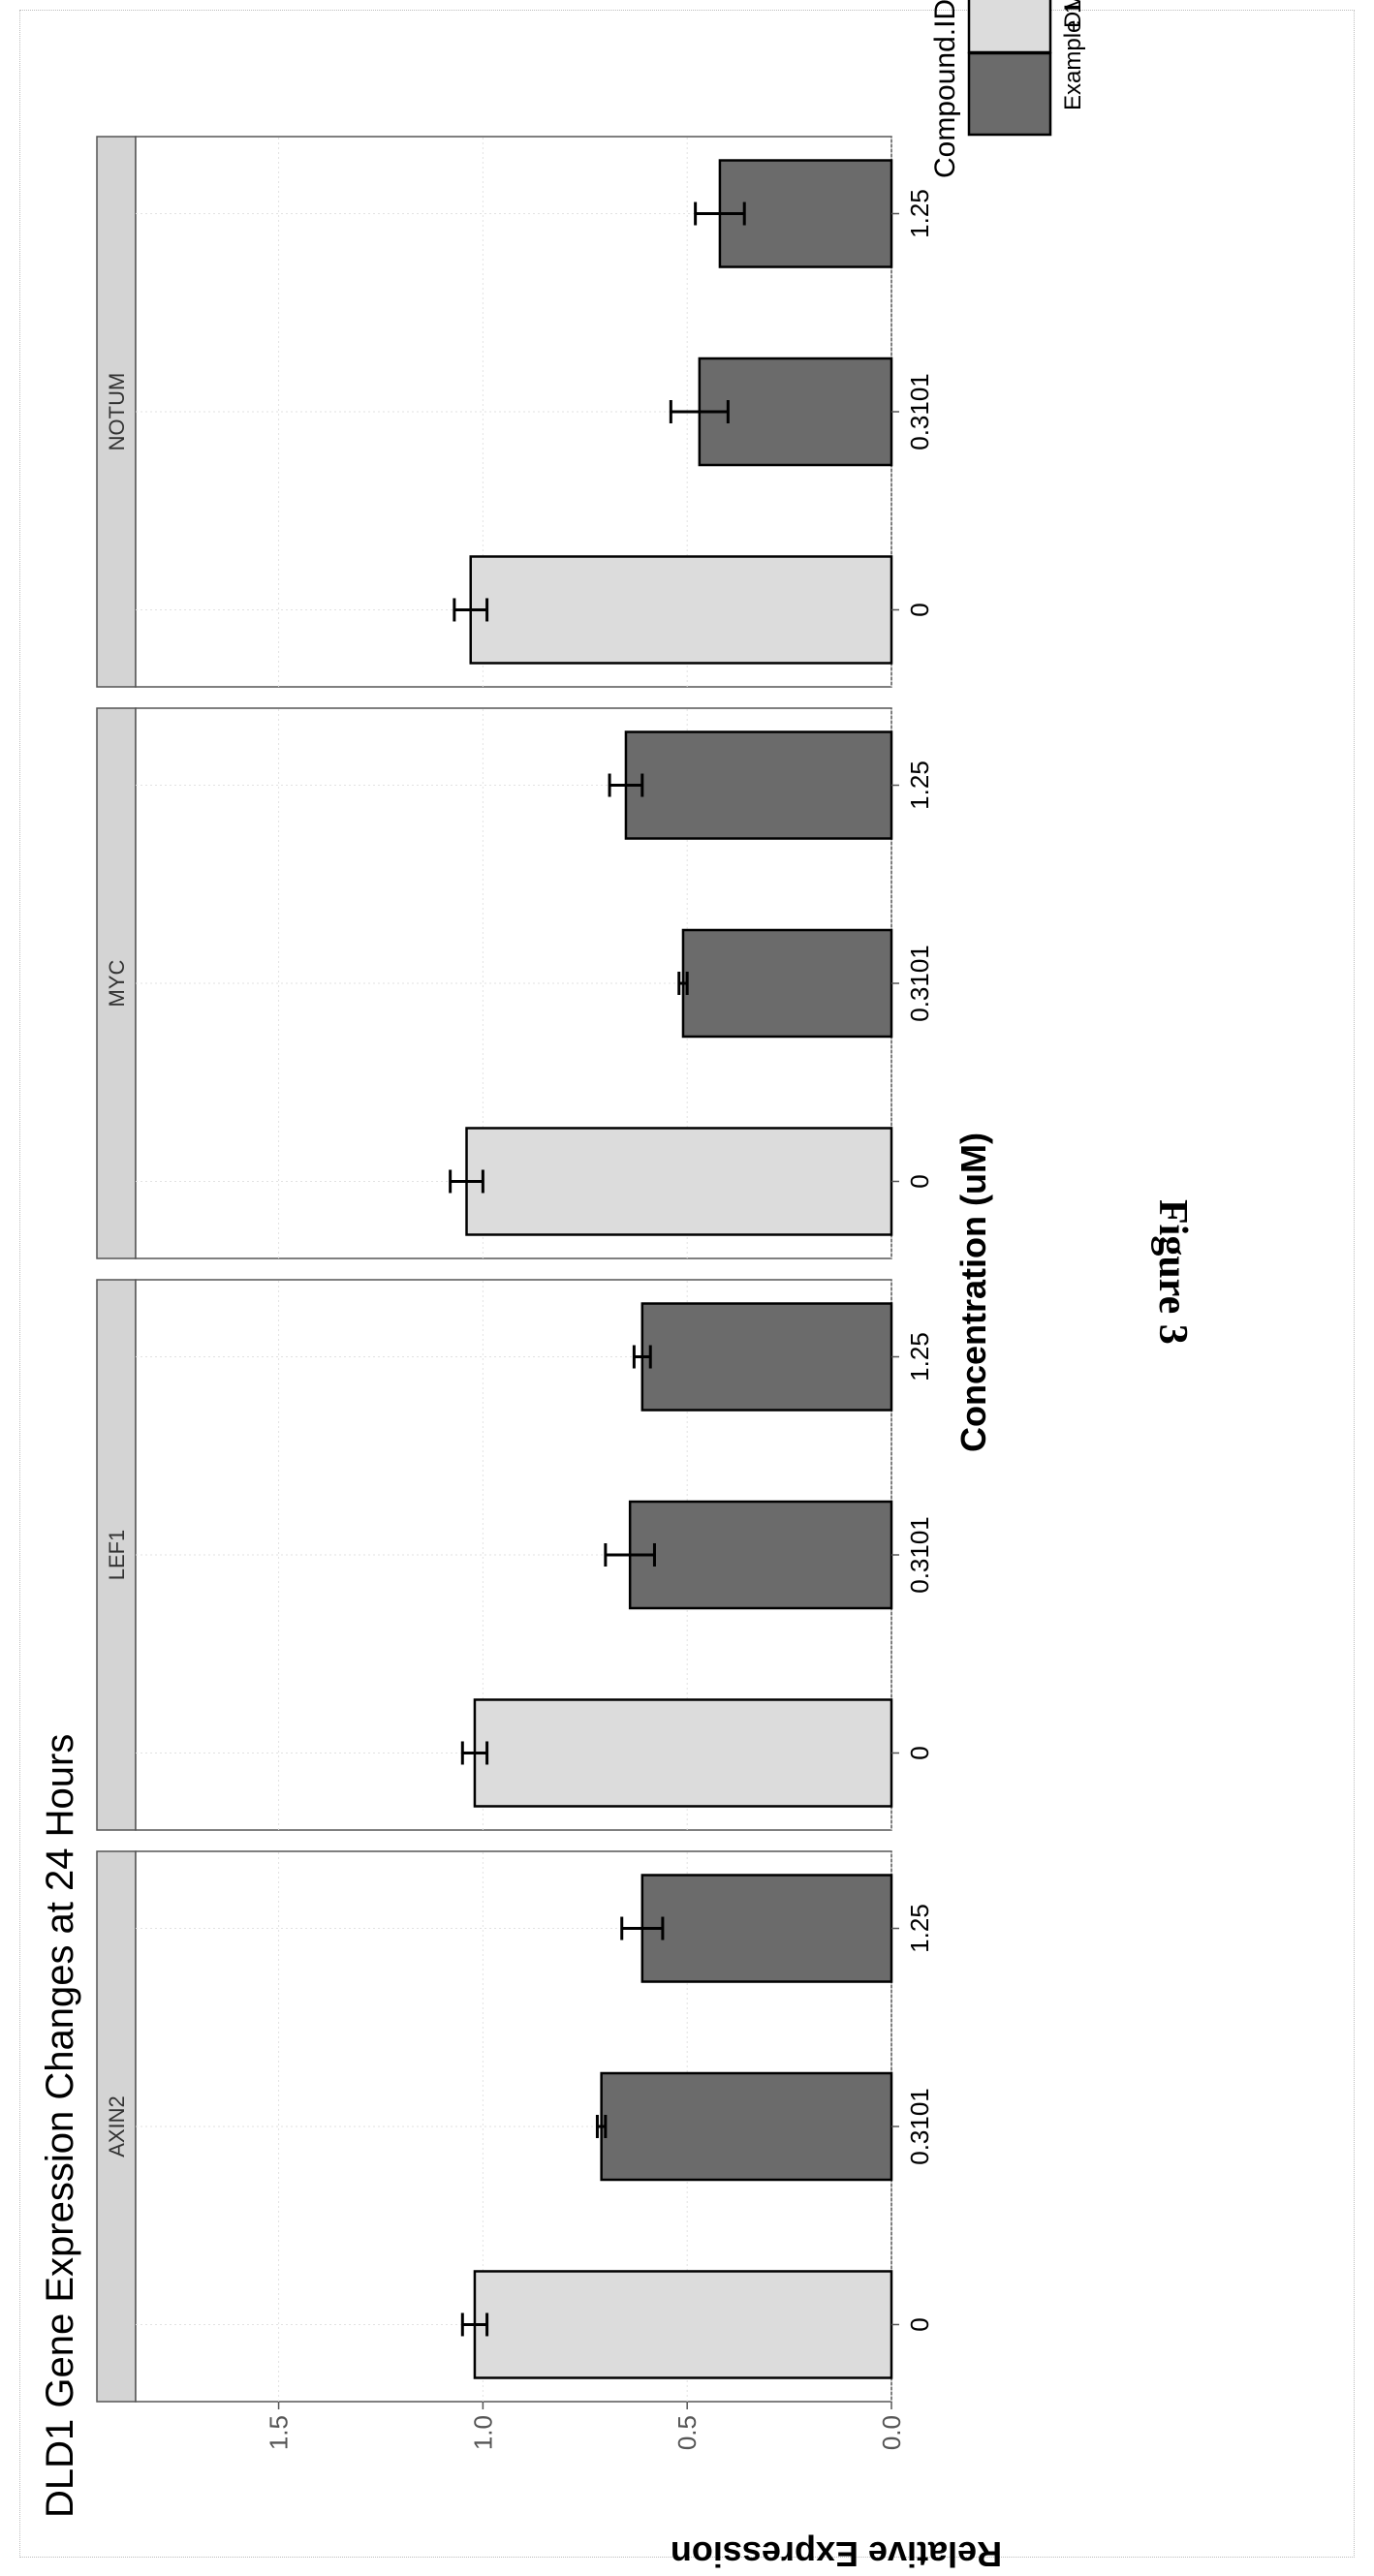 The image size is (1374, 2576). I want to click on facet-lef1: LEF1 0 0.3101 1.25, so click(515, 1555).